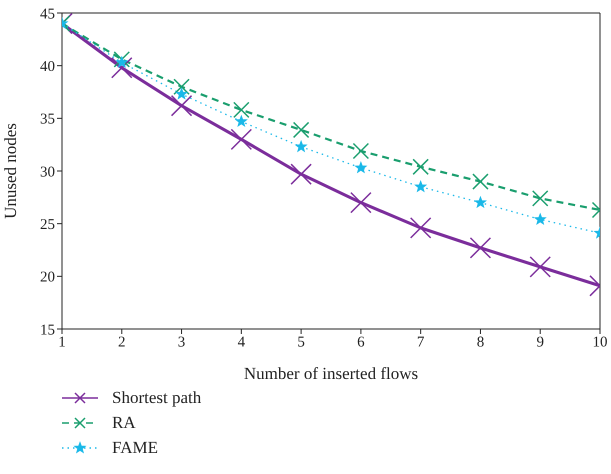 The image size is (611, 474). Describe the element at coordinates (47, 66) in the screenshot. I see `y-tick-label: 40` at that location.